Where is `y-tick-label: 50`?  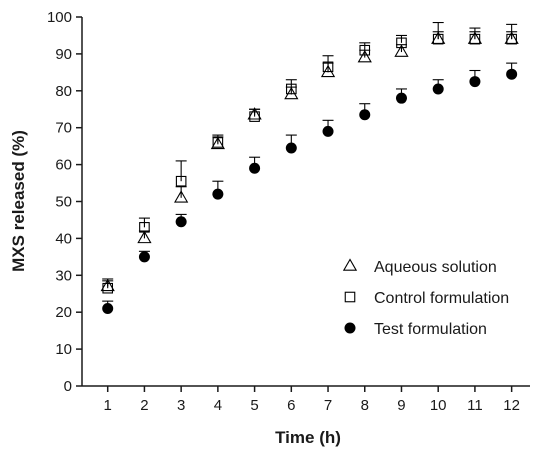
y-tick-label: 50 is located at coordinates (63, 202).